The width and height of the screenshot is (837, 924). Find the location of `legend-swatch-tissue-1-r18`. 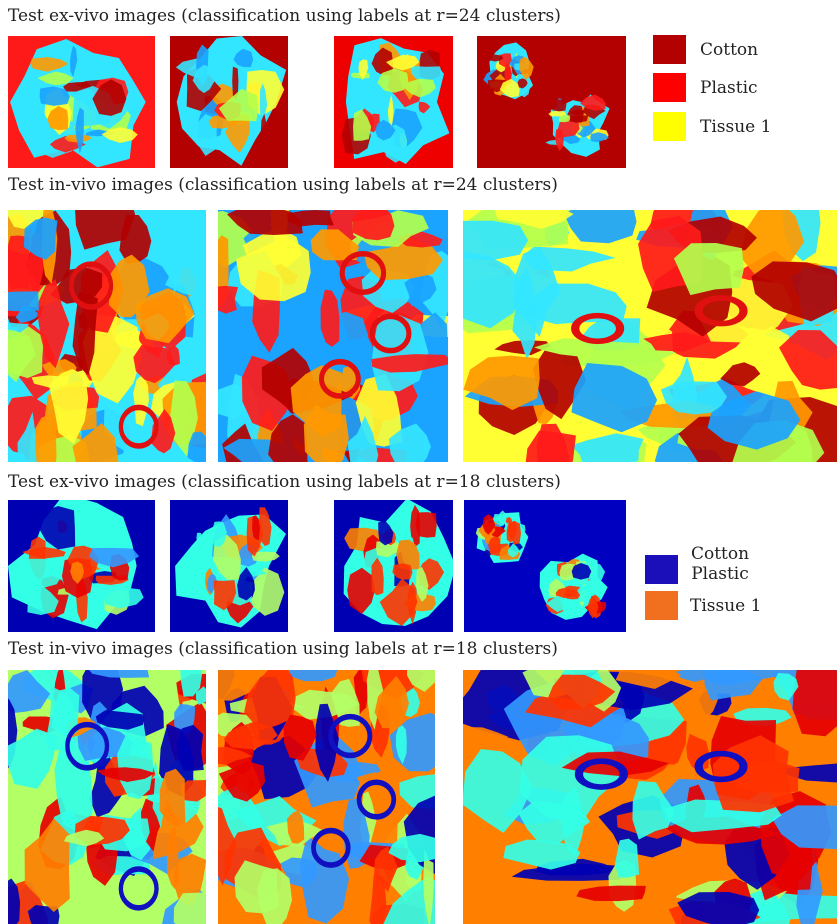

legend-swatch-tissue-1-r18 is located at coordinates (661, 605).